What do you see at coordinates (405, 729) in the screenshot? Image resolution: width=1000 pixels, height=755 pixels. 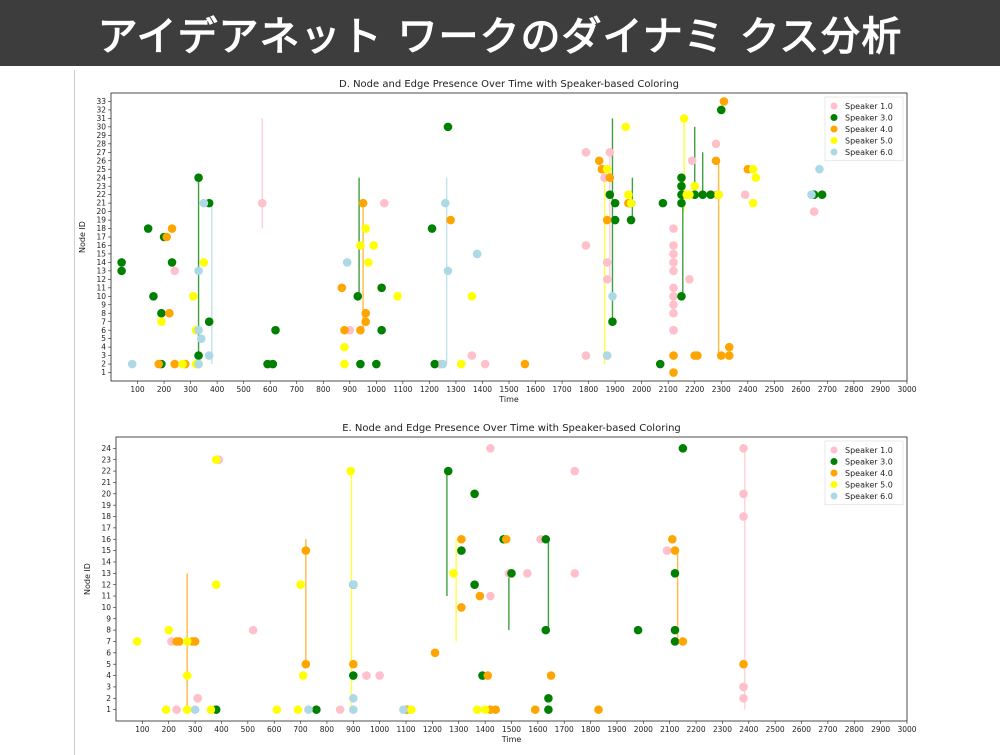 I see `x-tick-label: 1100` at bounding box center [405, 729].